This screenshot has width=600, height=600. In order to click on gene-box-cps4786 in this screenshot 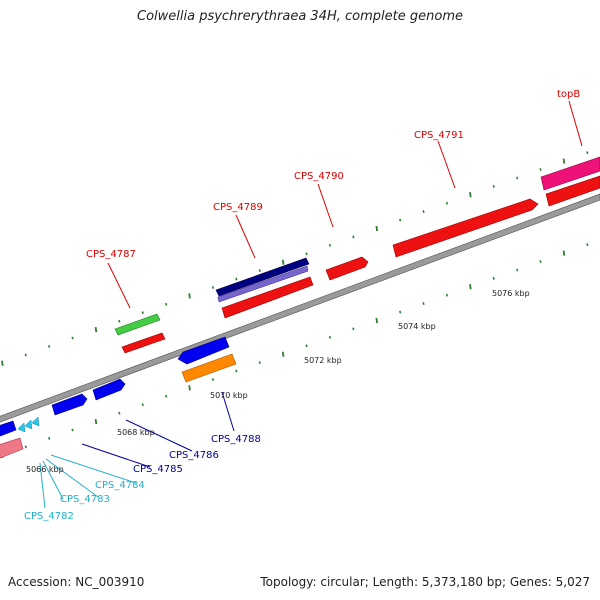, I will do `click(109, 389)`.